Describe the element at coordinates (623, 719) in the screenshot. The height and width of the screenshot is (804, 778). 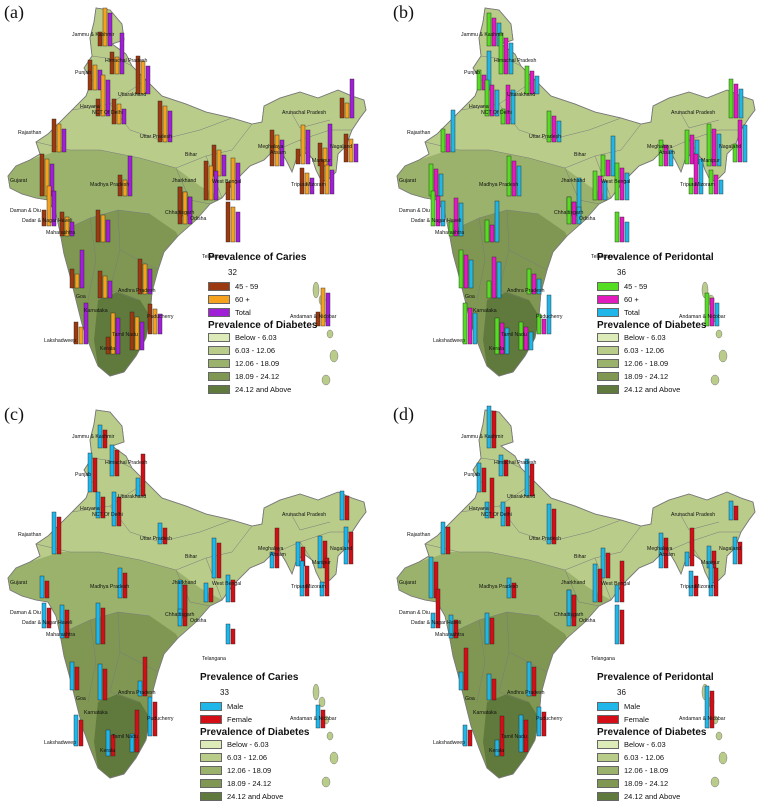
I see `legend-series-2: Female` at that location.